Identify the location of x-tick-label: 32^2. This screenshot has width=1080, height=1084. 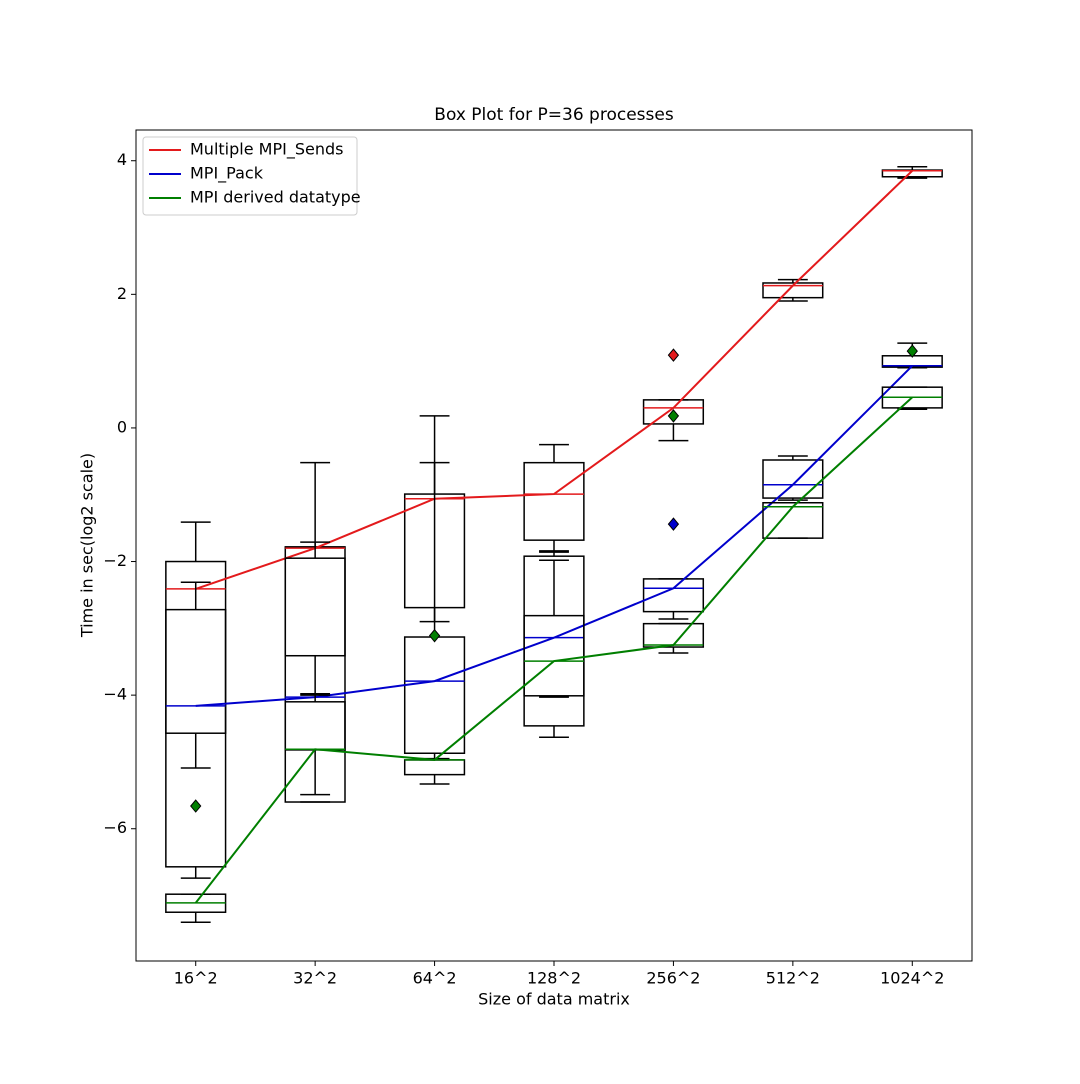
(315, 978).